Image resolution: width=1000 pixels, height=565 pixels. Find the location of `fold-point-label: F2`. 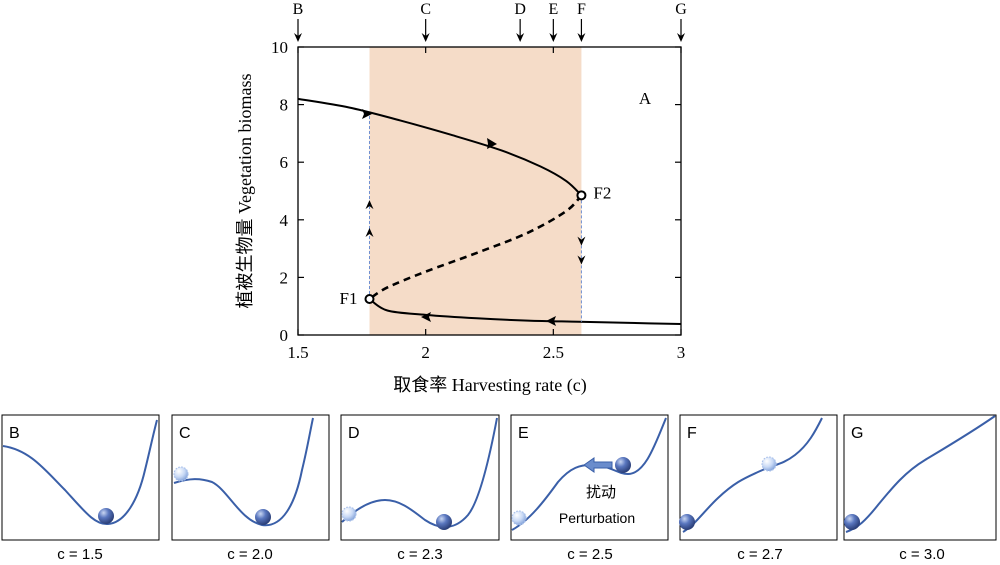

fold-point-label: F2 is located at coordinates (602, 192).